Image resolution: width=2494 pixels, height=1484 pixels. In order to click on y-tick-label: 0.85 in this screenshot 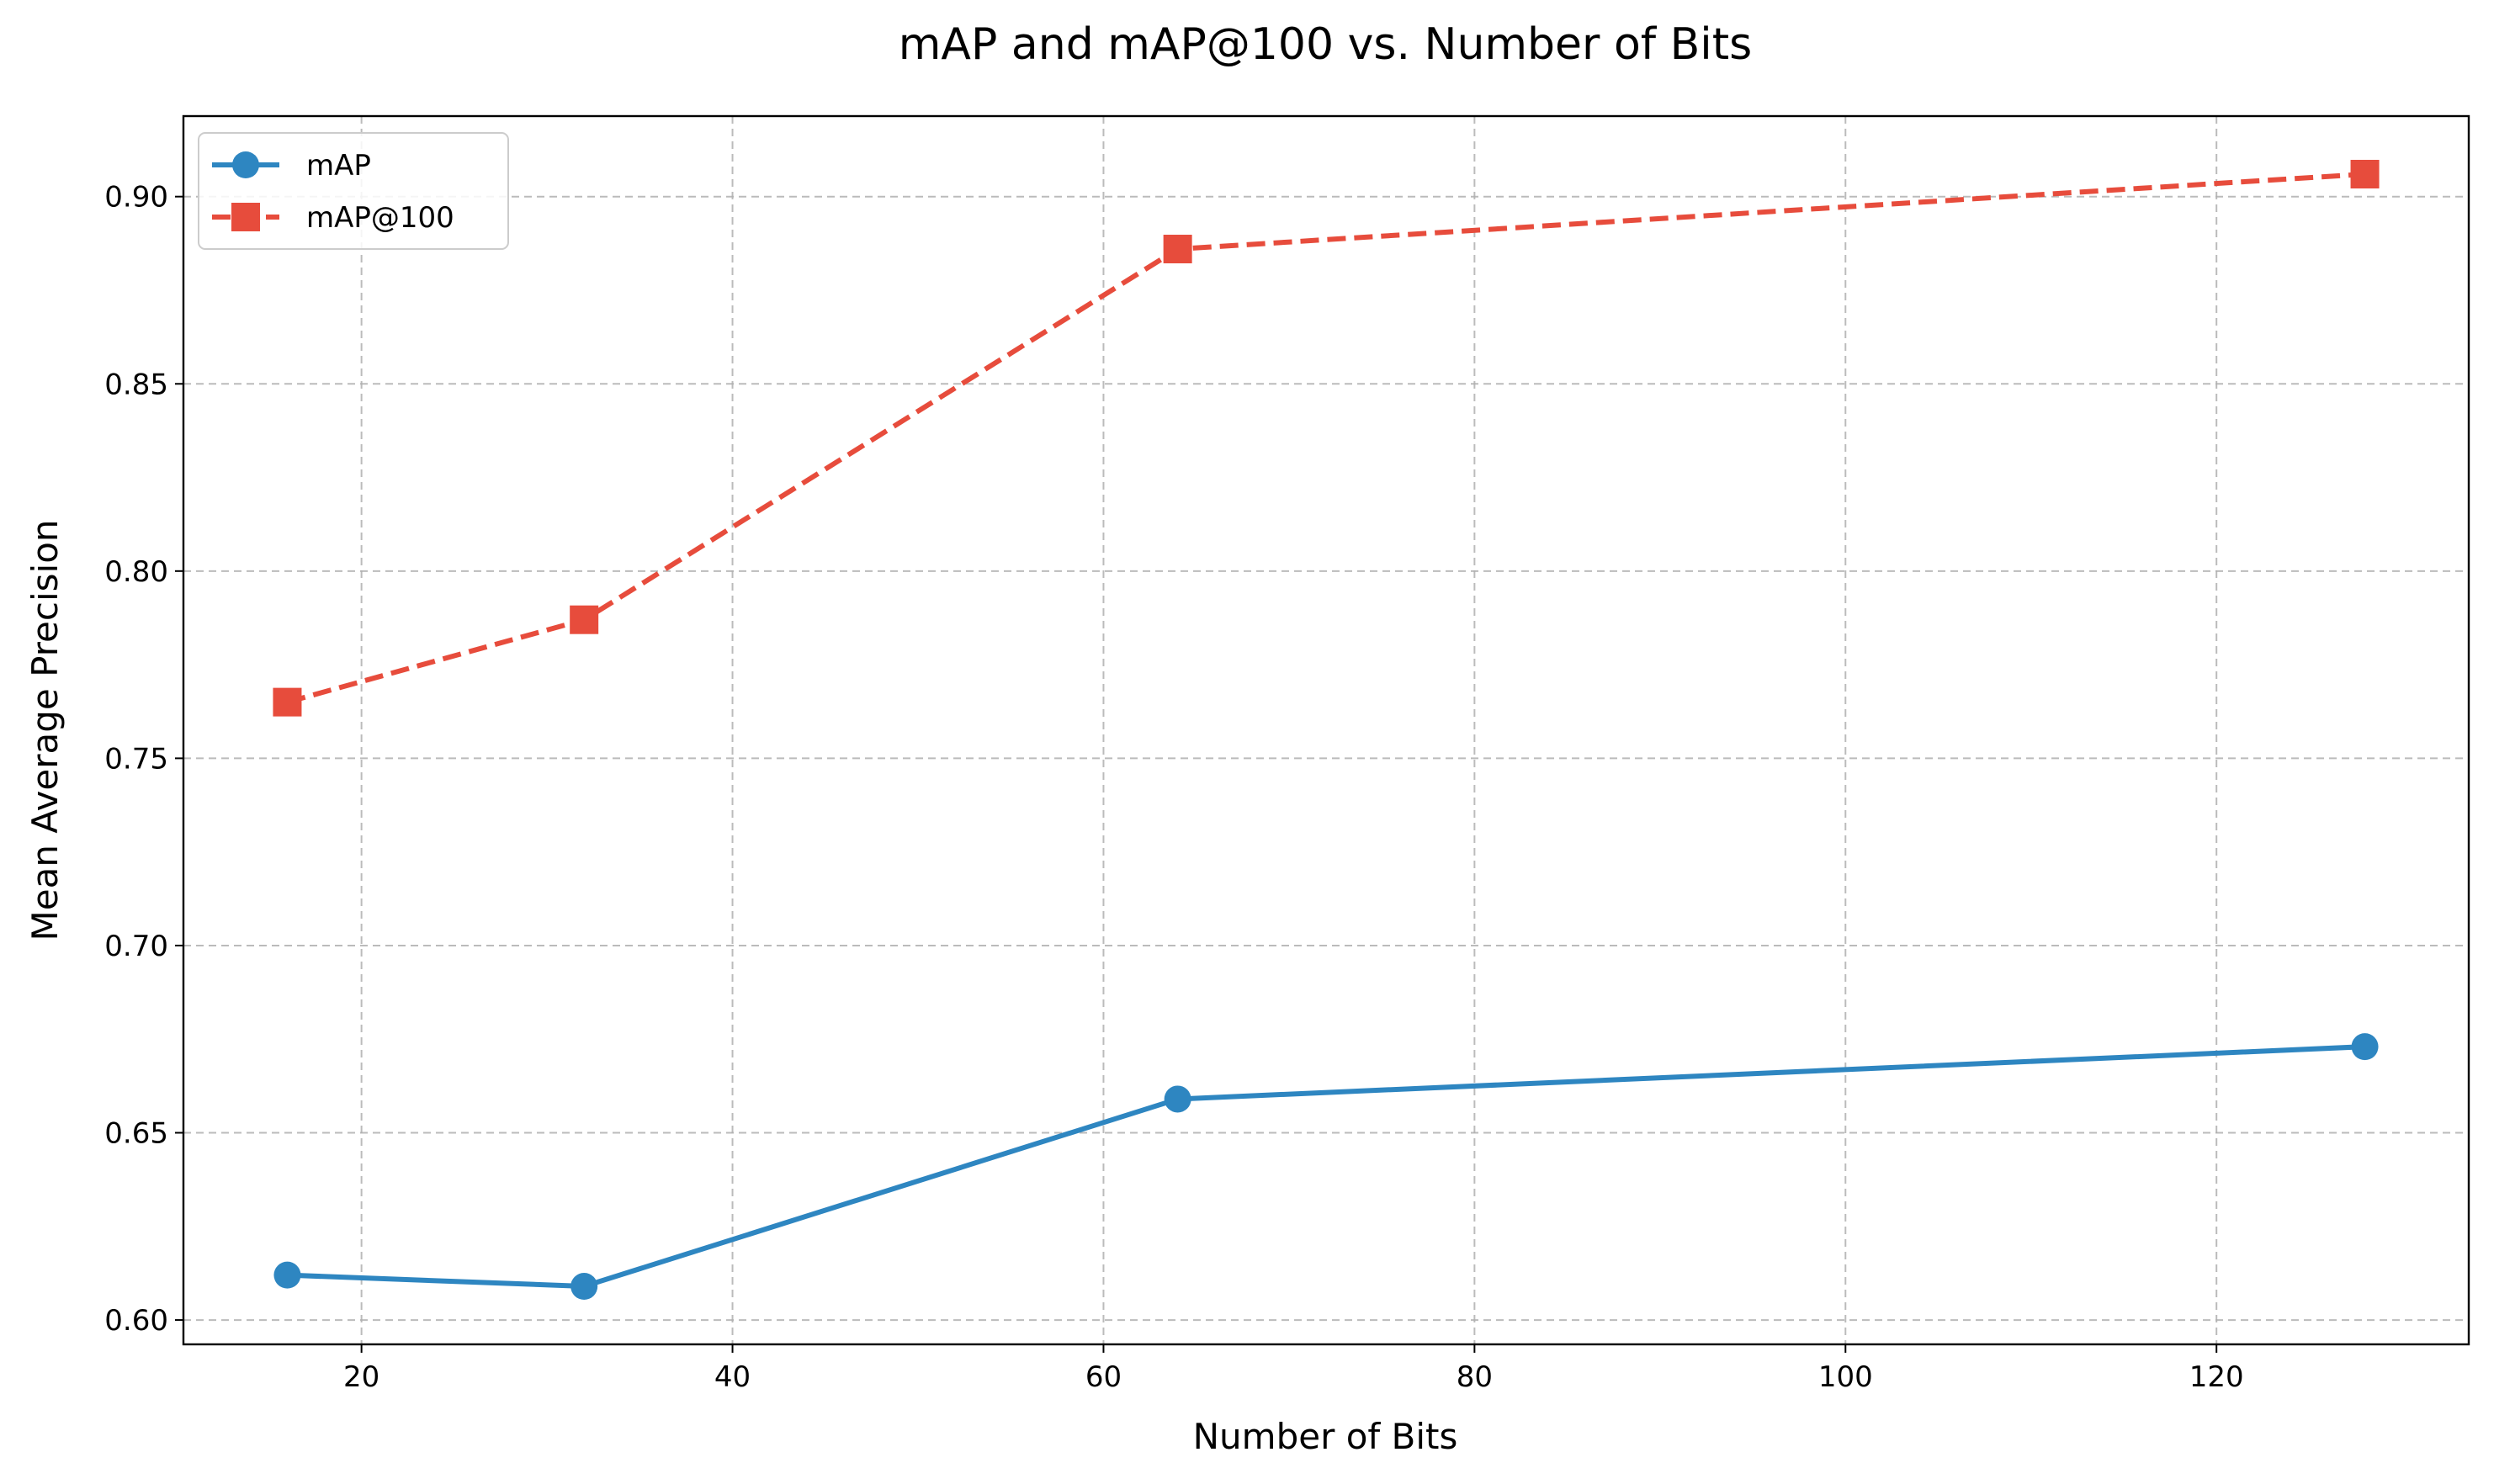, I will do `click(136, 384)`.